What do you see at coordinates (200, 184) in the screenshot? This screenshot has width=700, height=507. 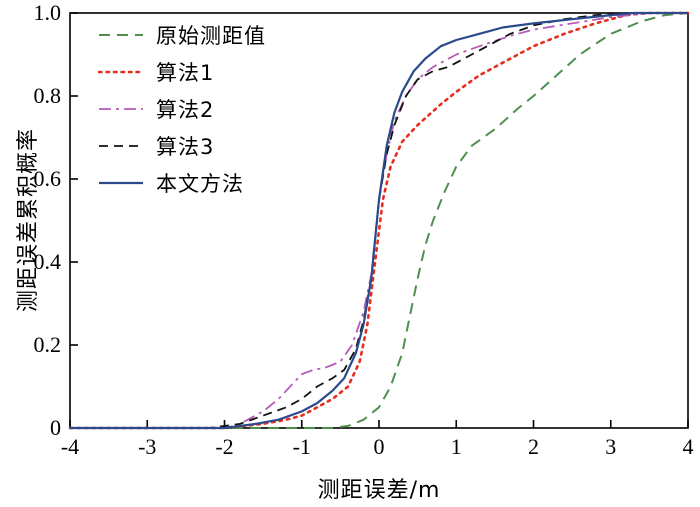 I see `legend-label: 本文方法` at bounding box center [200, 184].